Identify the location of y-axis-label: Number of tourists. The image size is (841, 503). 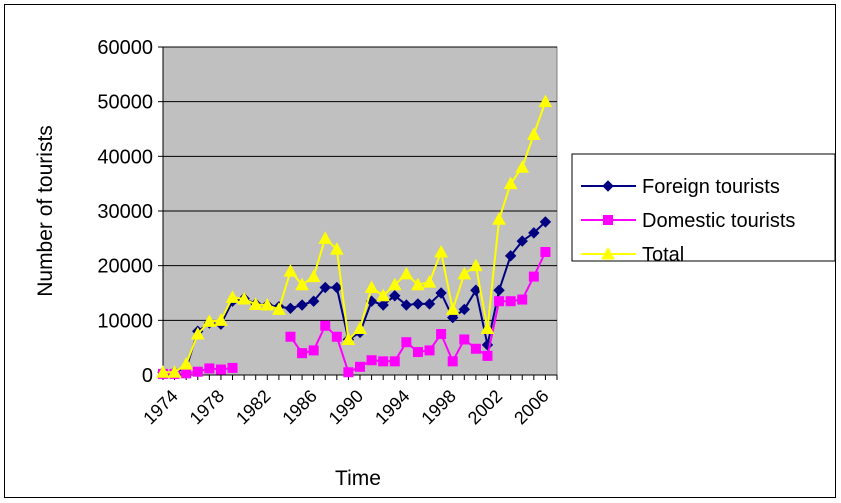
(45, 211).